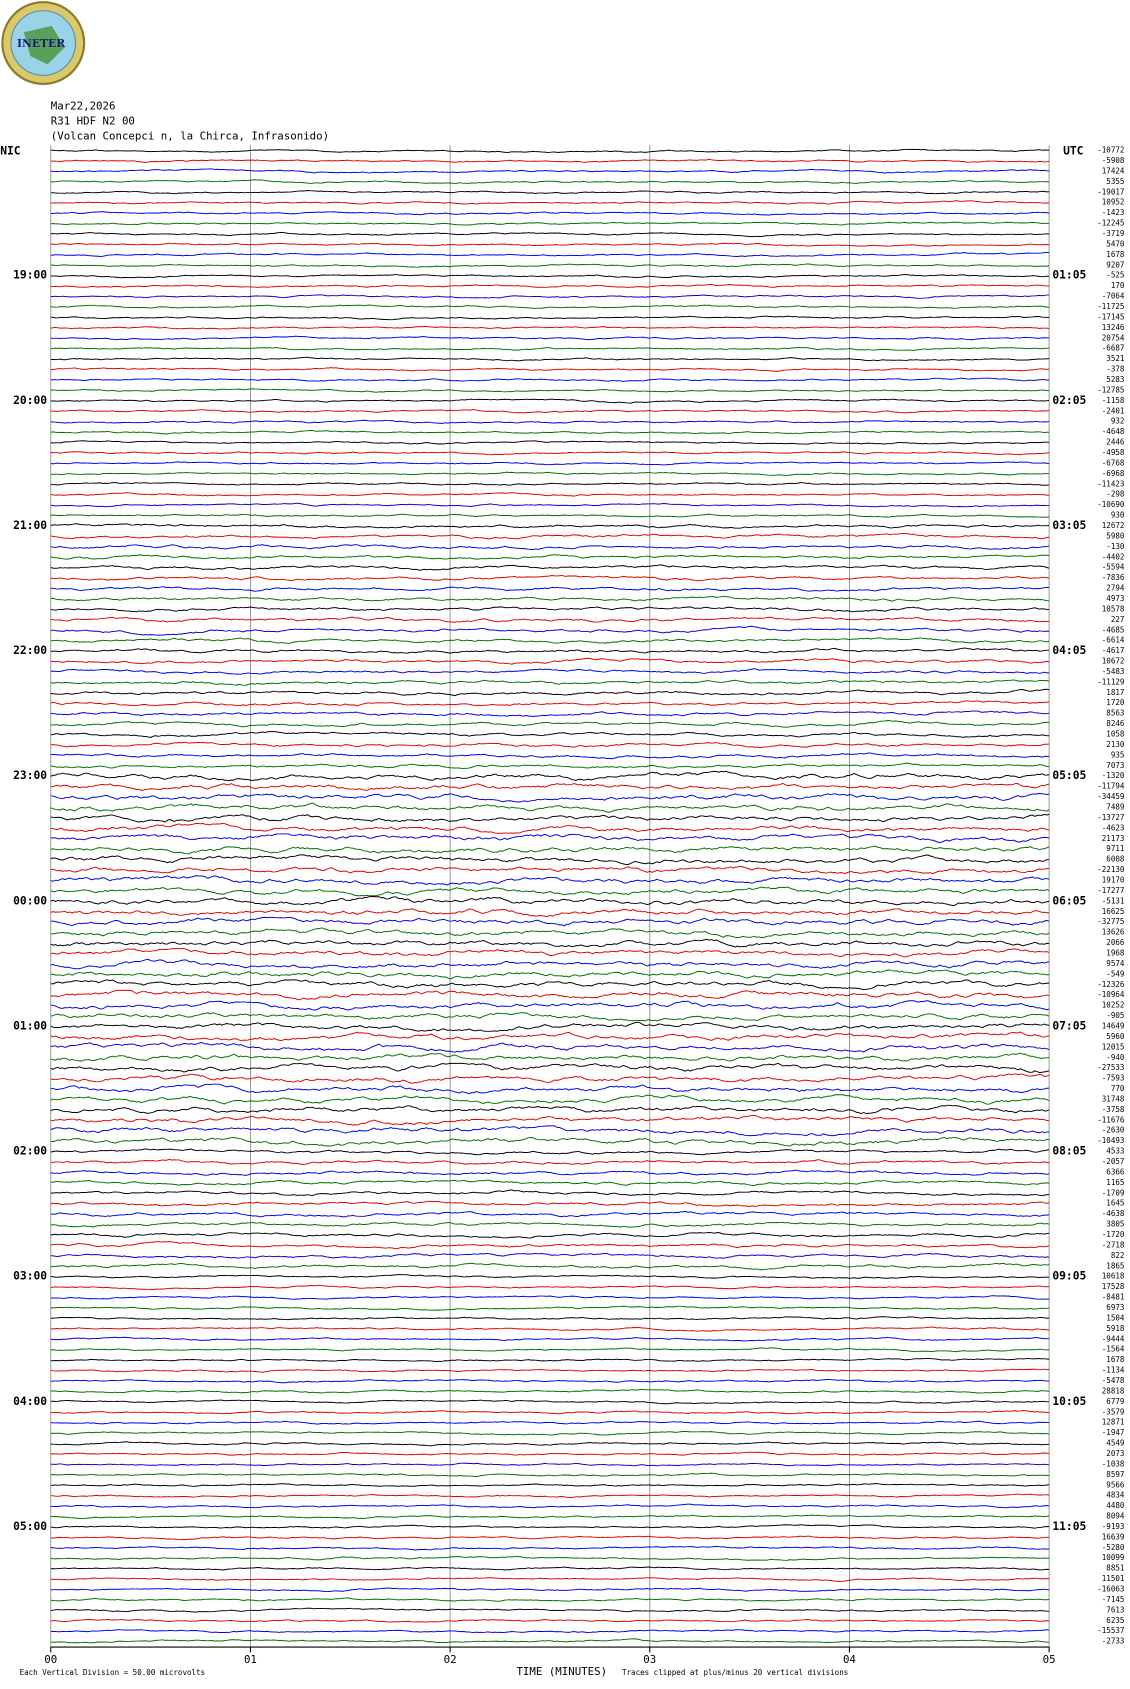 The image size is (1130, 1689). What do you see at coordinates (1115, 1359) in the screenshot?
I see `trace-offset: 1678` at bounding box center [1115, 1359].